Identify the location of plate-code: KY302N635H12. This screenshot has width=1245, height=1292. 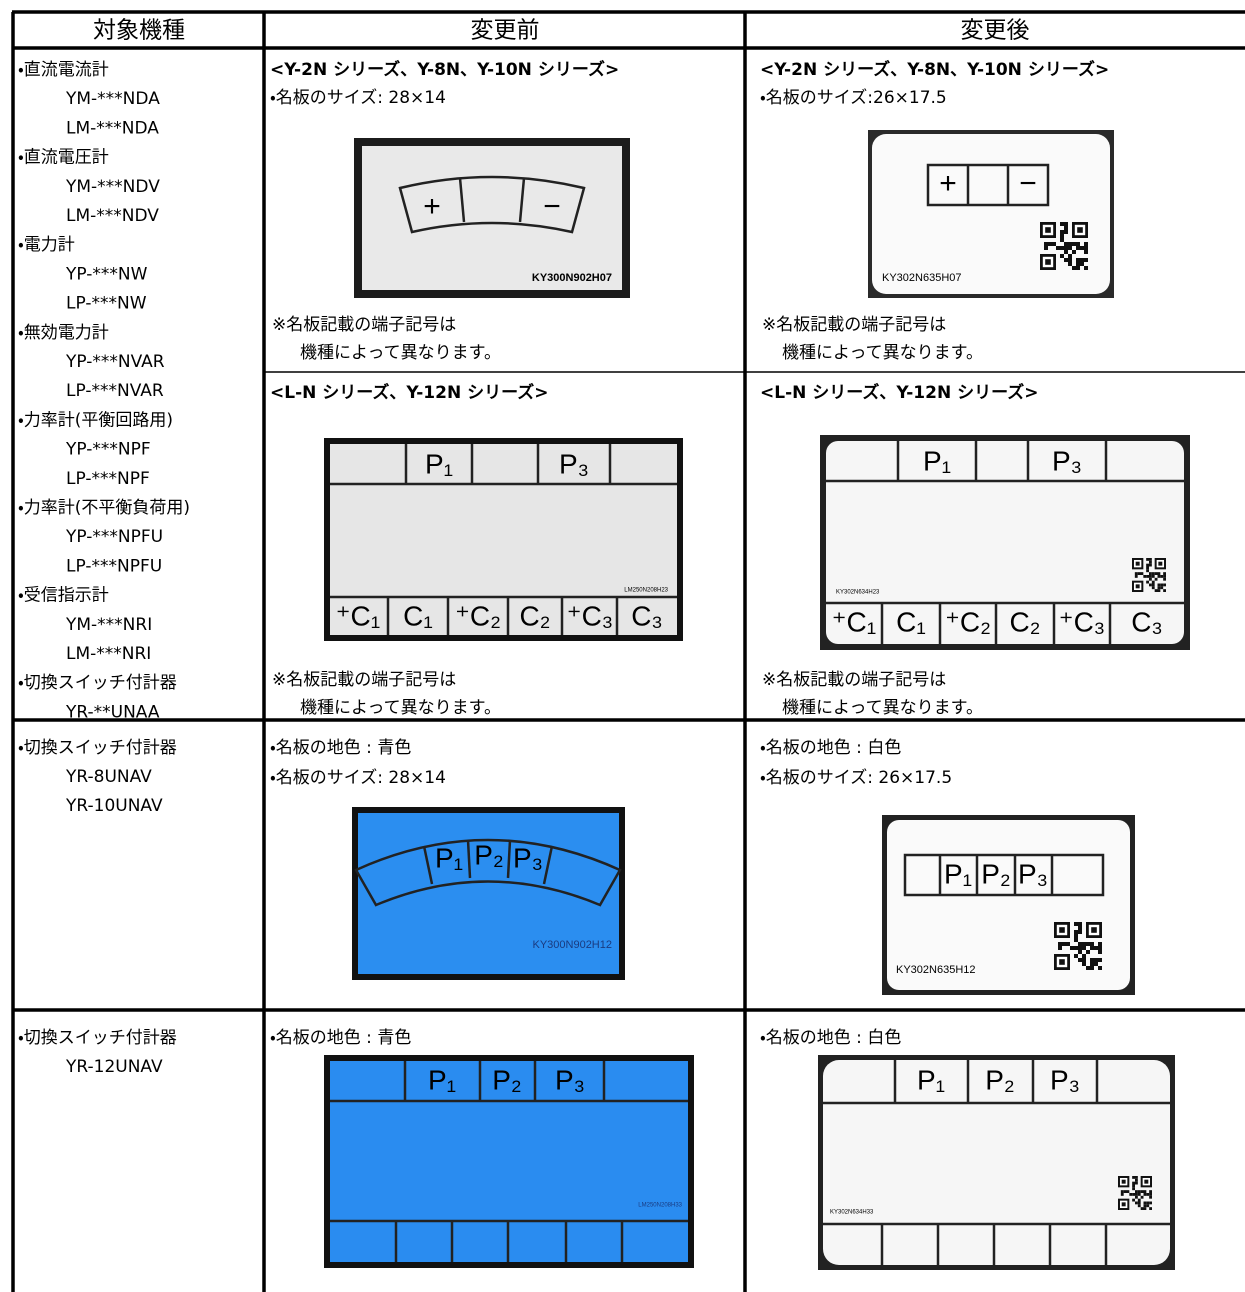
(936, 970).